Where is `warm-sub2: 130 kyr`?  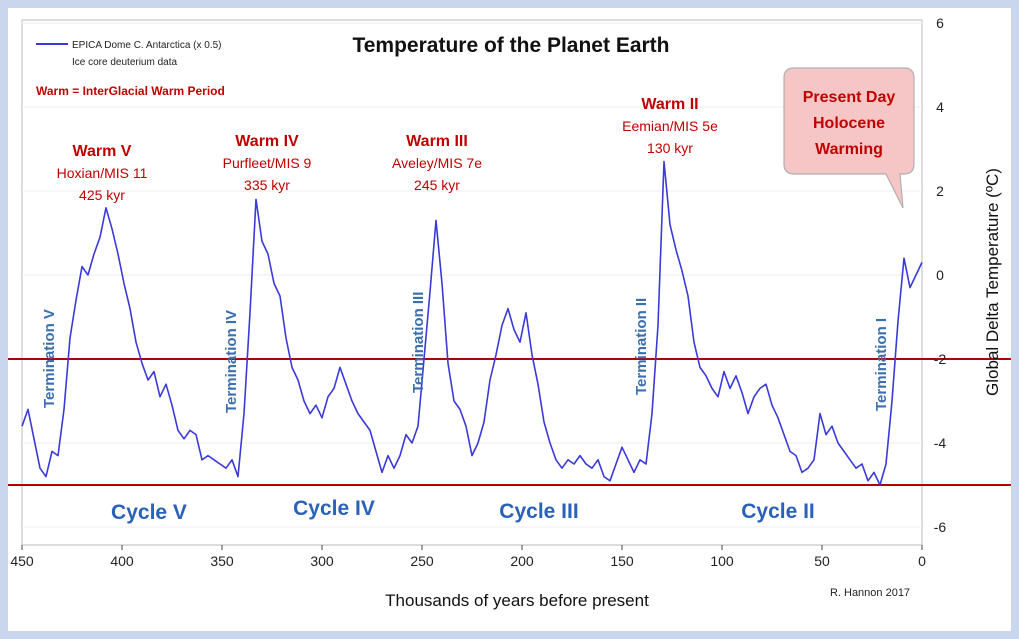
warm-sub2: 130 kyr is located at coordinates (670, 148).